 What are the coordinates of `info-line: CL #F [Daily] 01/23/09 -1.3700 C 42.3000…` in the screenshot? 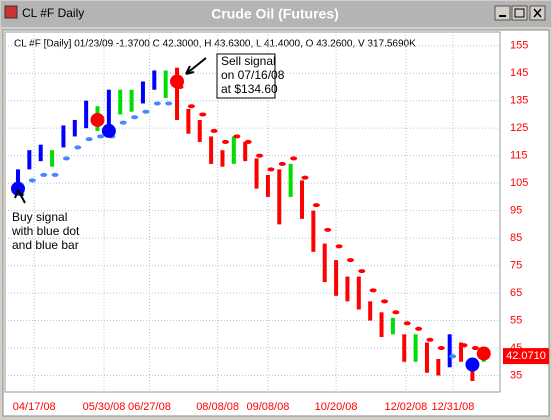 It's located at (215, 44).